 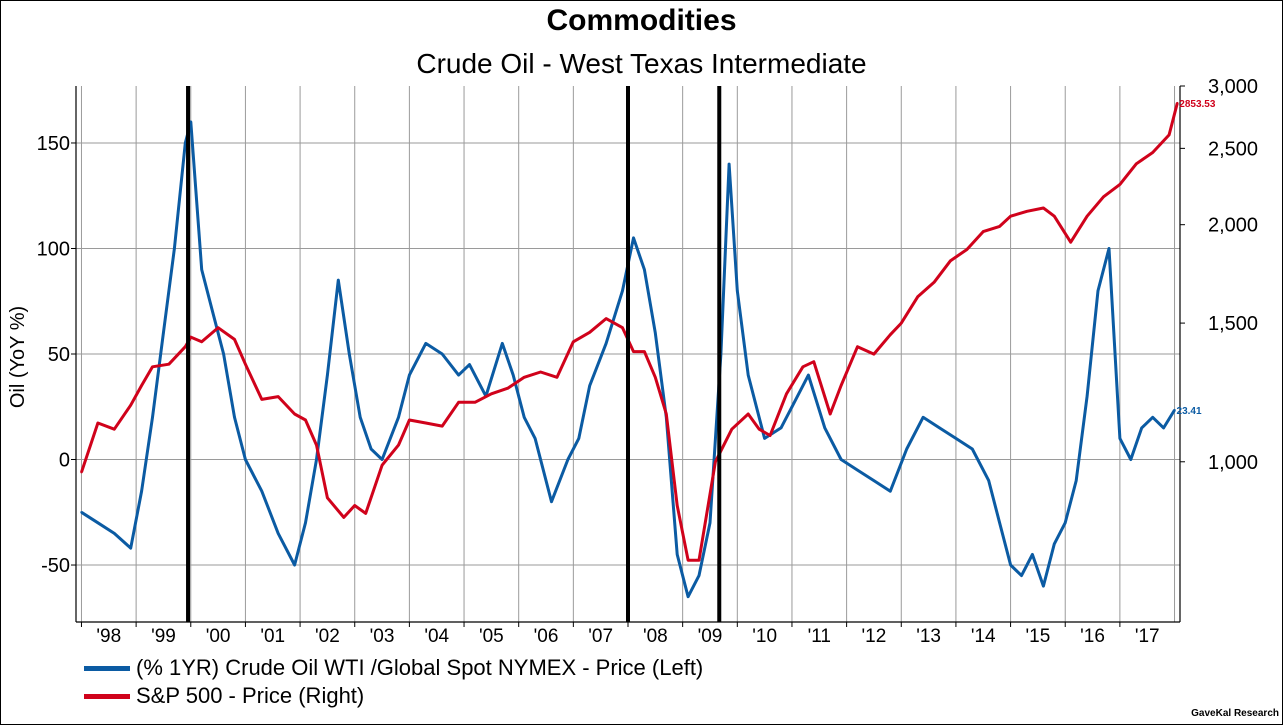 I want to click on x-tick-label: '08, so click(x=655, y=636).